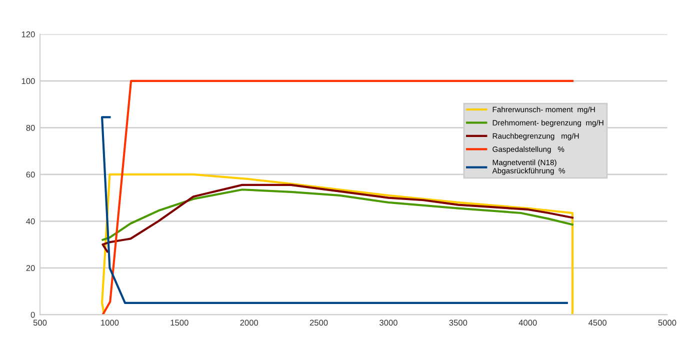 This screenshot has width=690, height=342. What do you see at coordinates (179, 323) in the screenshot?
I see `x-tick-label: 1500` at bounding box center [179, 323].